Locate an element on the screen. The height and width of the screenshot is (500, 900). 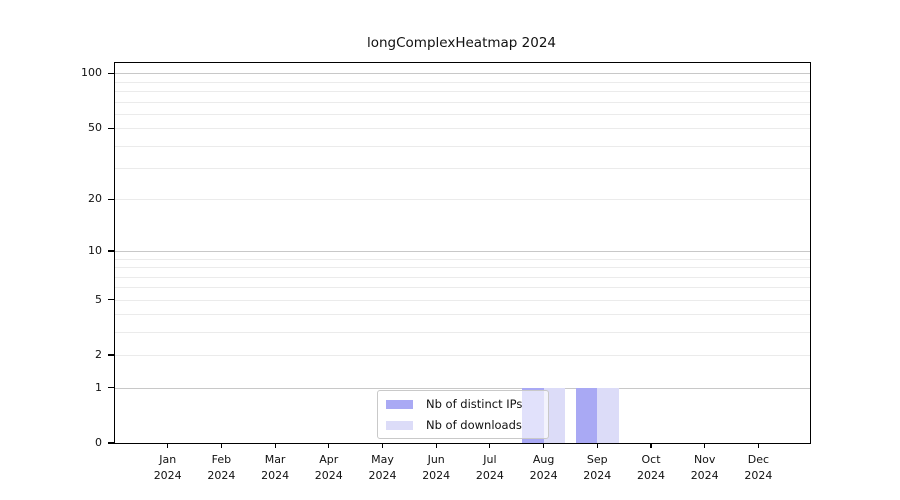
x-tick-label: Aug 2024 is located at coordinates (544, 467).